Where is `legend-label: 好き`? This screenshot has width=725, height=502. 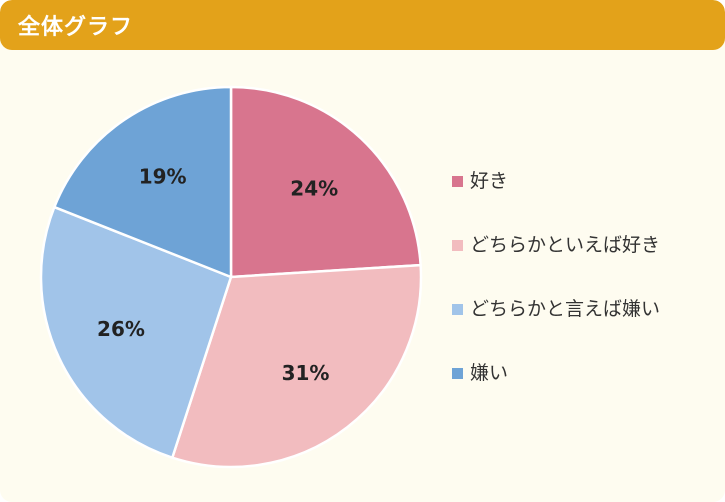
legend-label: 好き is located at coordinates (489, 181).